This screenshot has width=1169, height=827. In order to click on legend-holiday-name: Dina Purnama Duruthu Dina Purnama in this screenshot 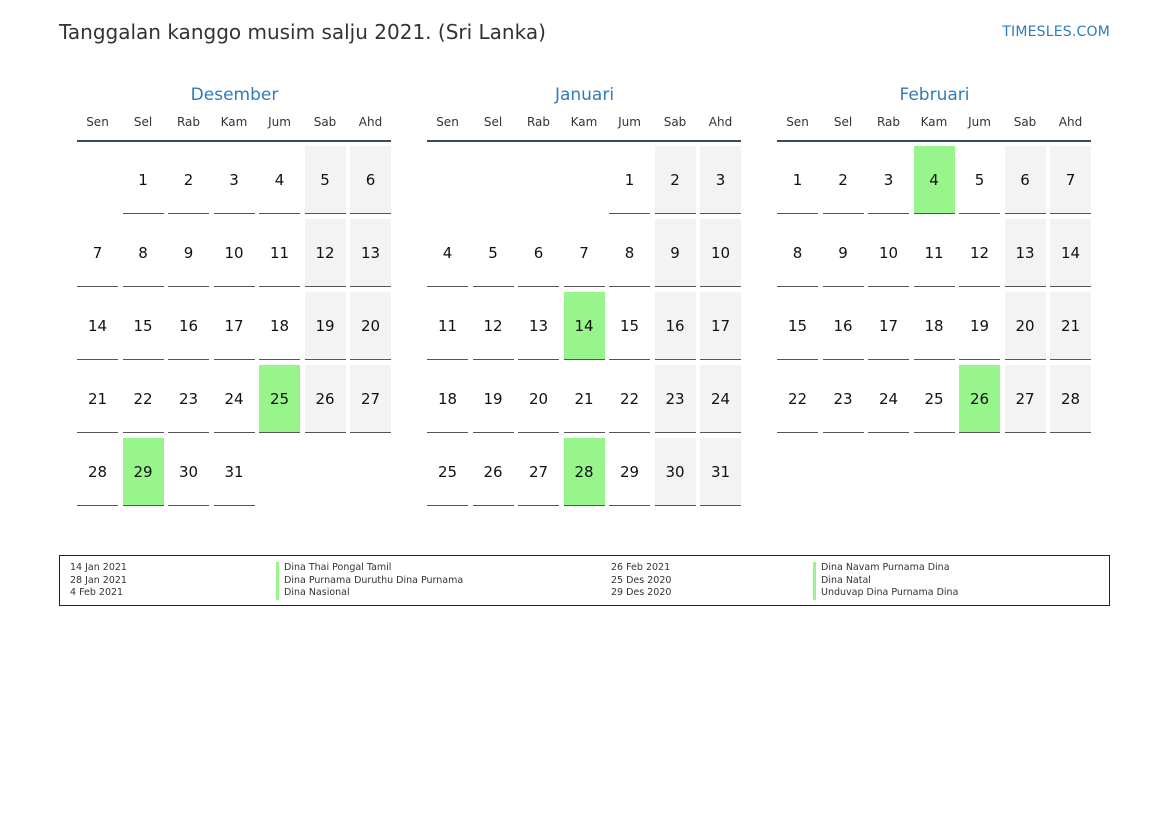, I will do `click(369, 580)`.